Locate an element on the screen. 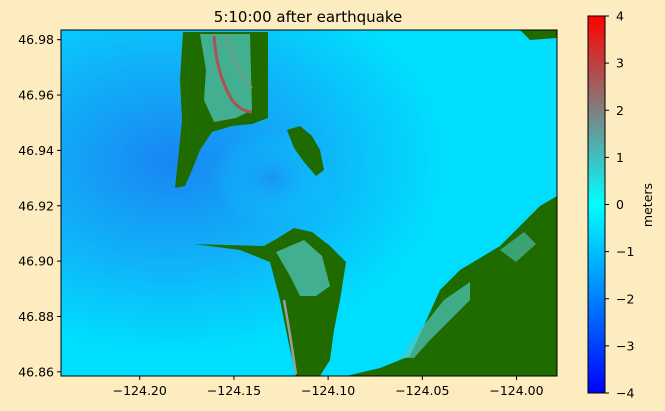 The image size is (665, 411). colorbar-tick-label: 0 is located at coordinates (620, 204).